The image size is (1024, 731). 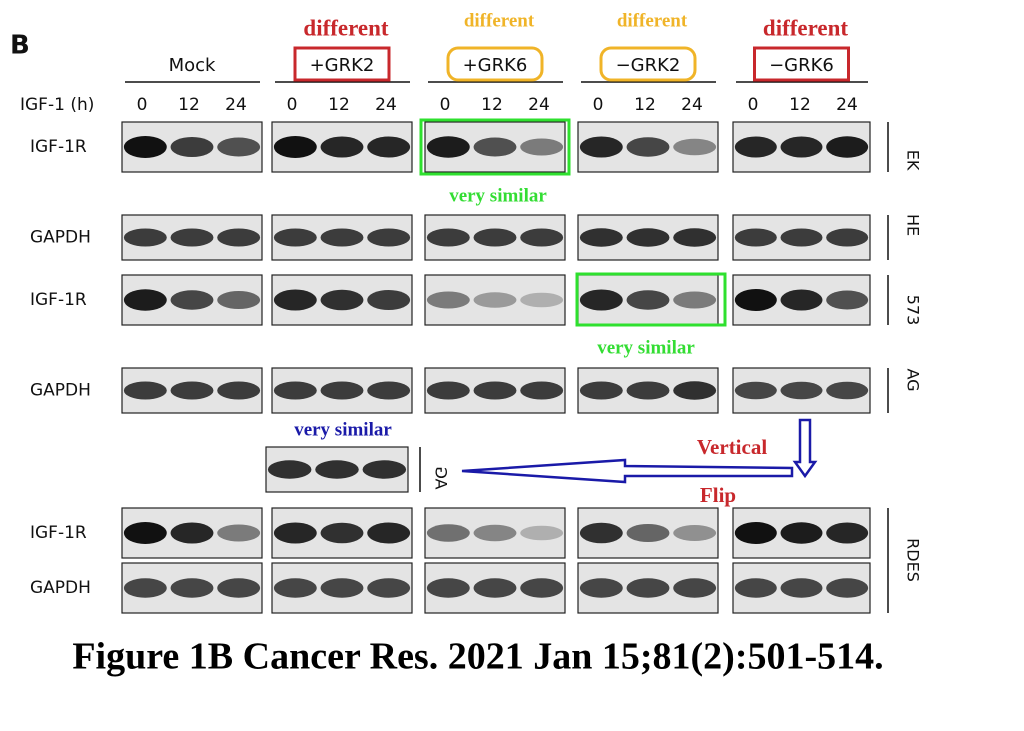 What do you see at coordinates (57, 105) in the screenshot?
I see `time-label: IGF-1 (h)` at bounding box center [57, 105].